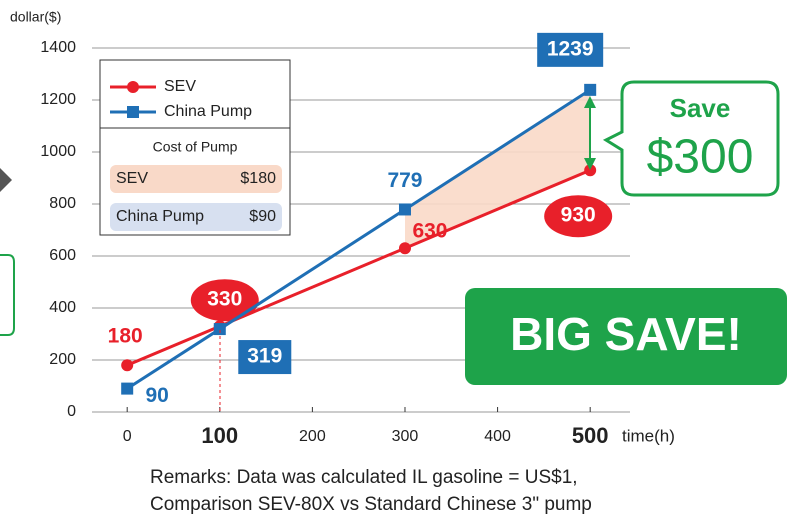  What do you see at coordinates (312, 436) in the screenshot?
I see `x-tick-label: 200` at bounding box center [312, 436].